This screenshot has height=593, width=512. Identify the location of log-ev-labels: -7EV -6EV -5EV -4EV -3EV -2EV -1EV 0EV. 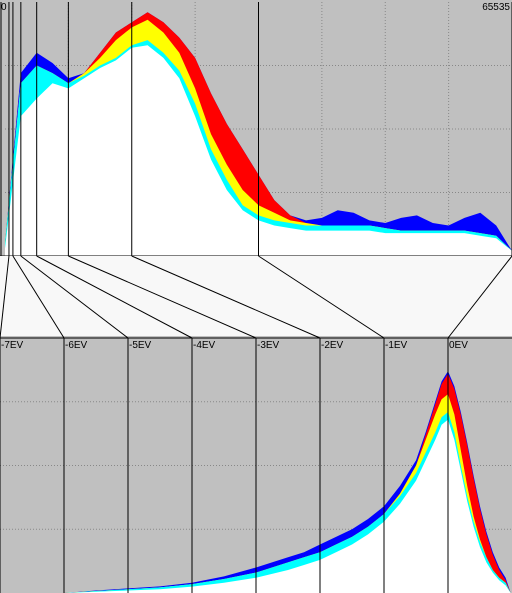
(234, 345).